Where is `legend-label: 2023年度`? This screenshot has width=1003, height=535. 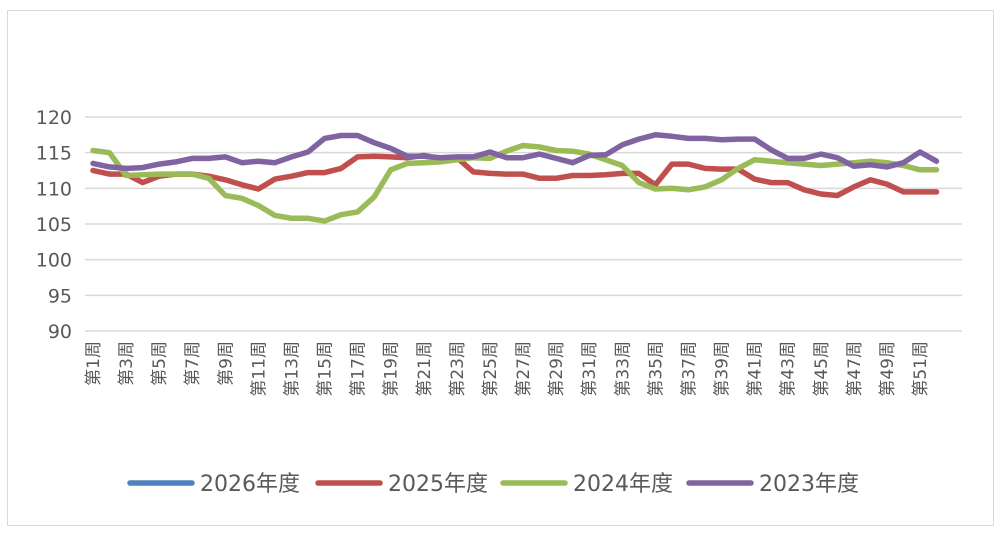 legend-label: 2023年度 is located at coordinates (809, 484).